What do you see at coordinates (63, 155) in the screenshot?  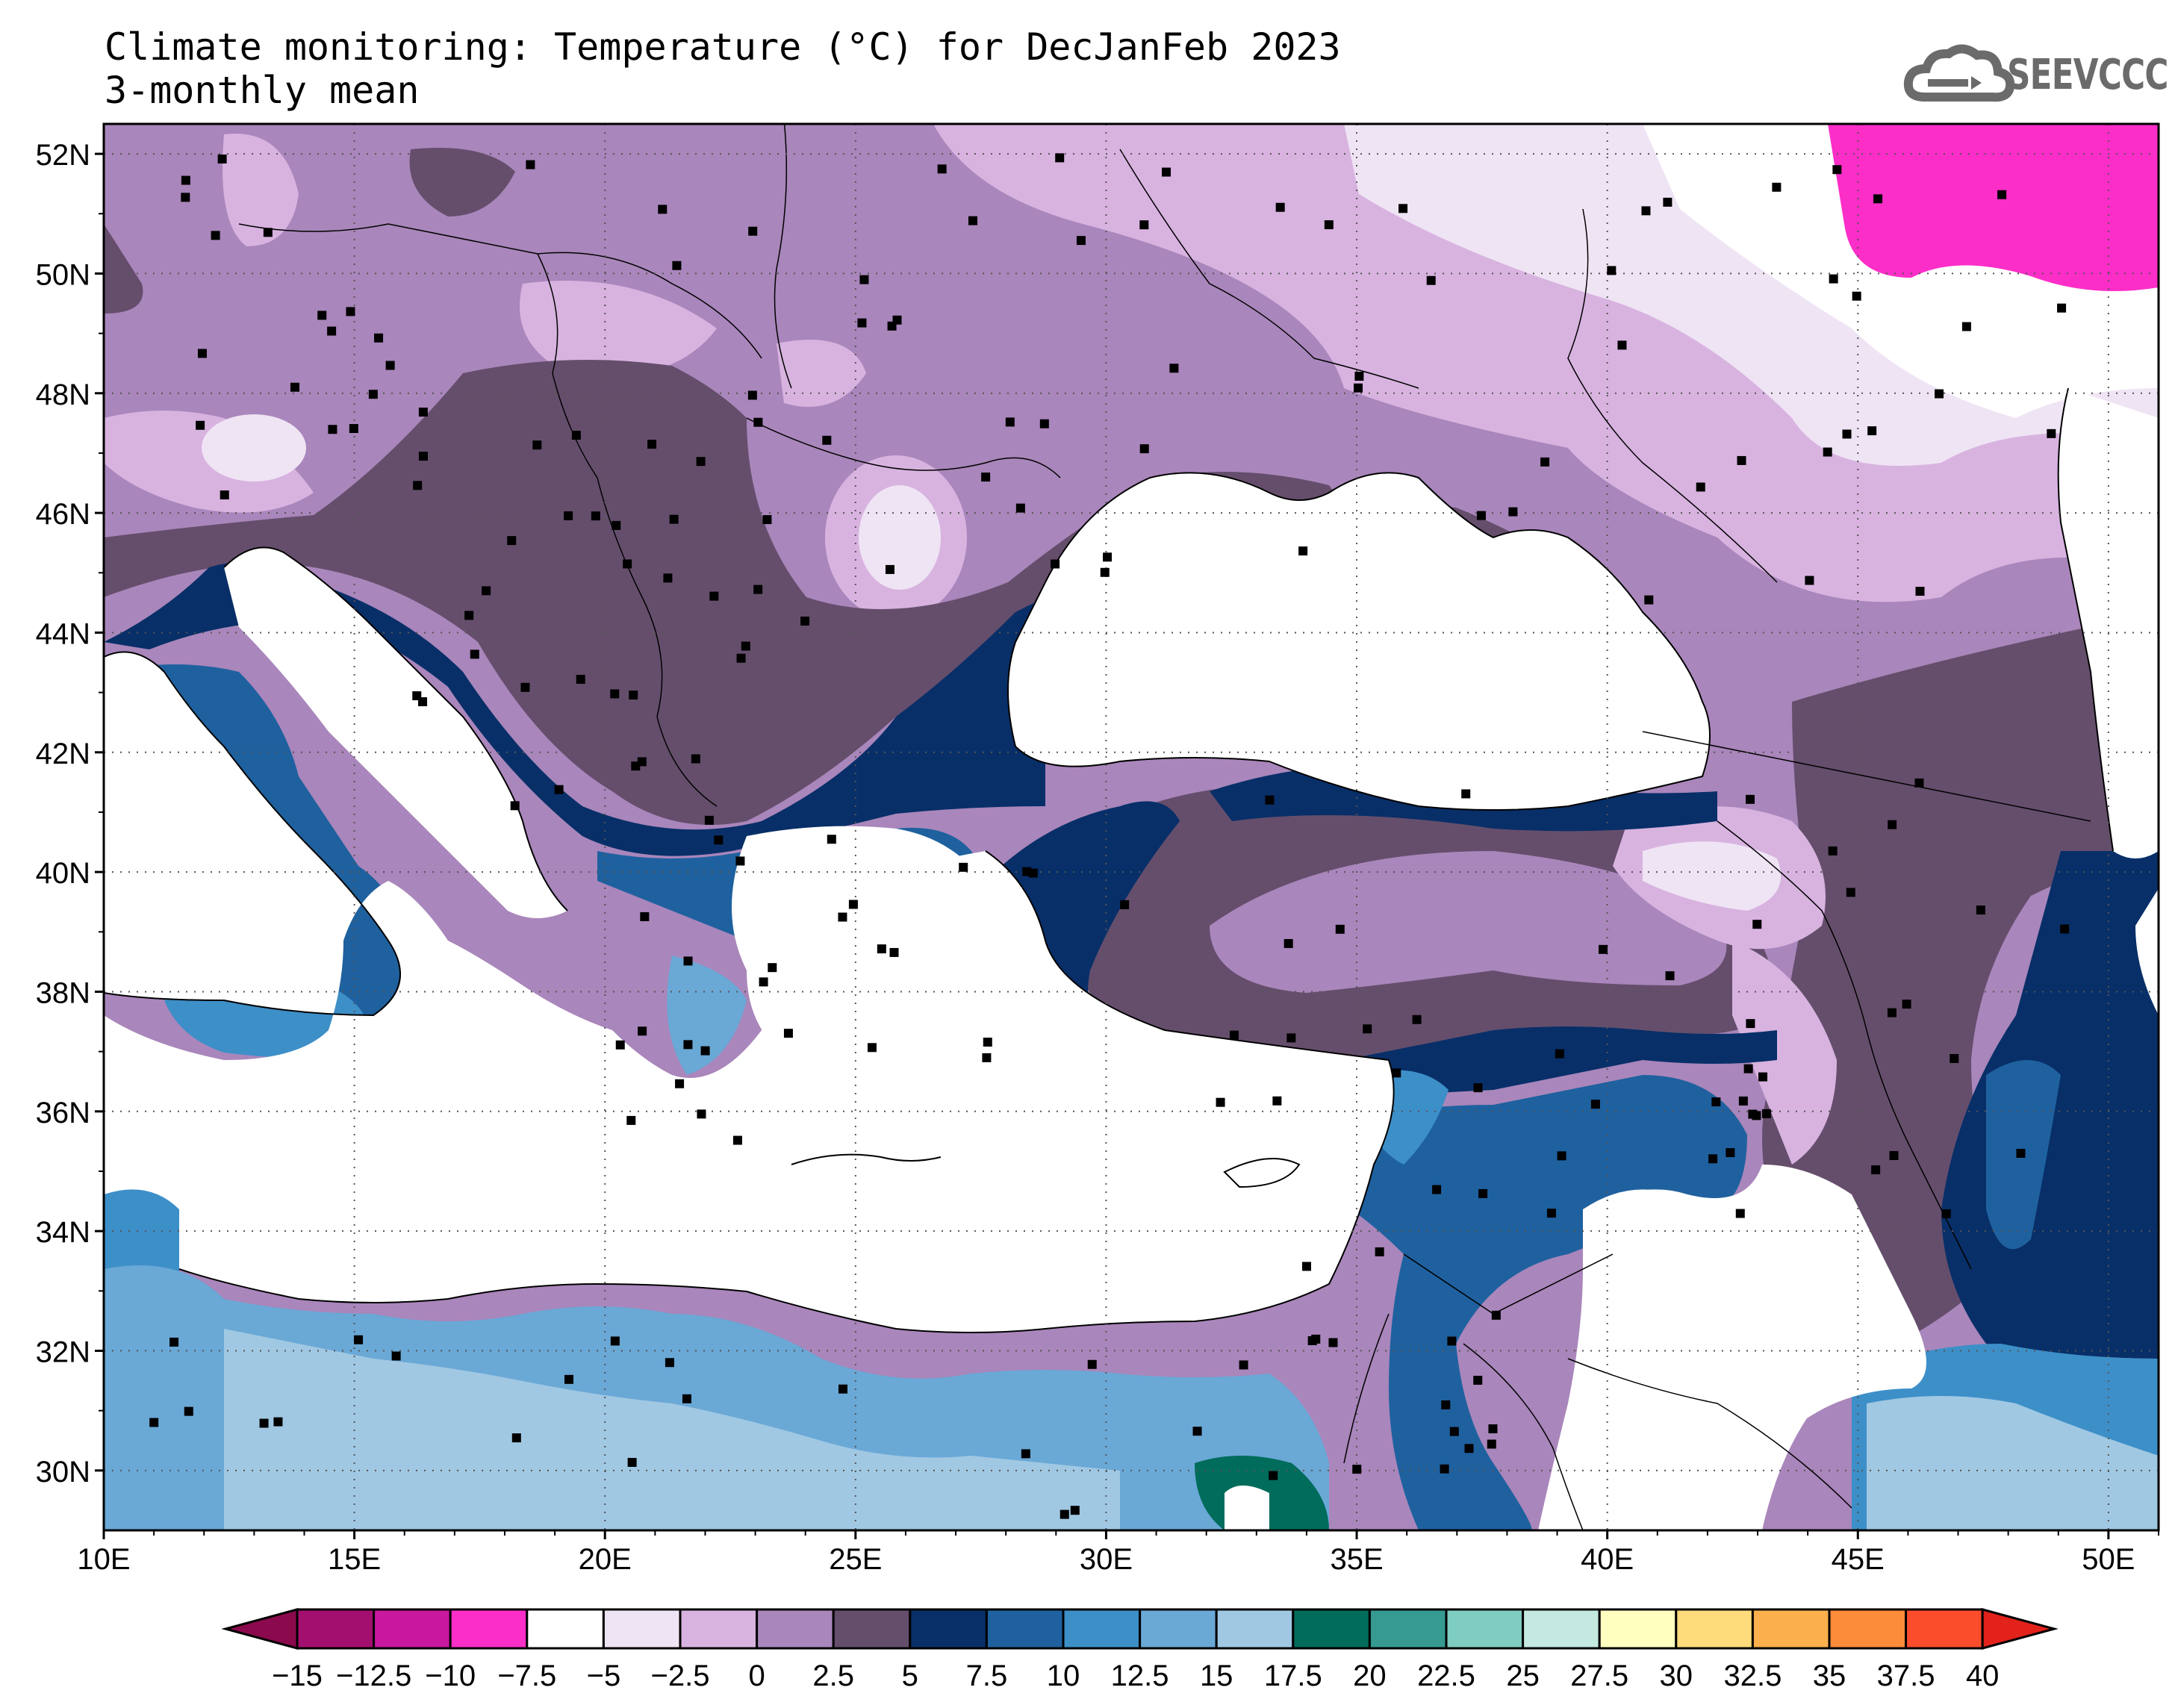 I see `lat-tick-label: 52N` at bounding box center [63, 155].